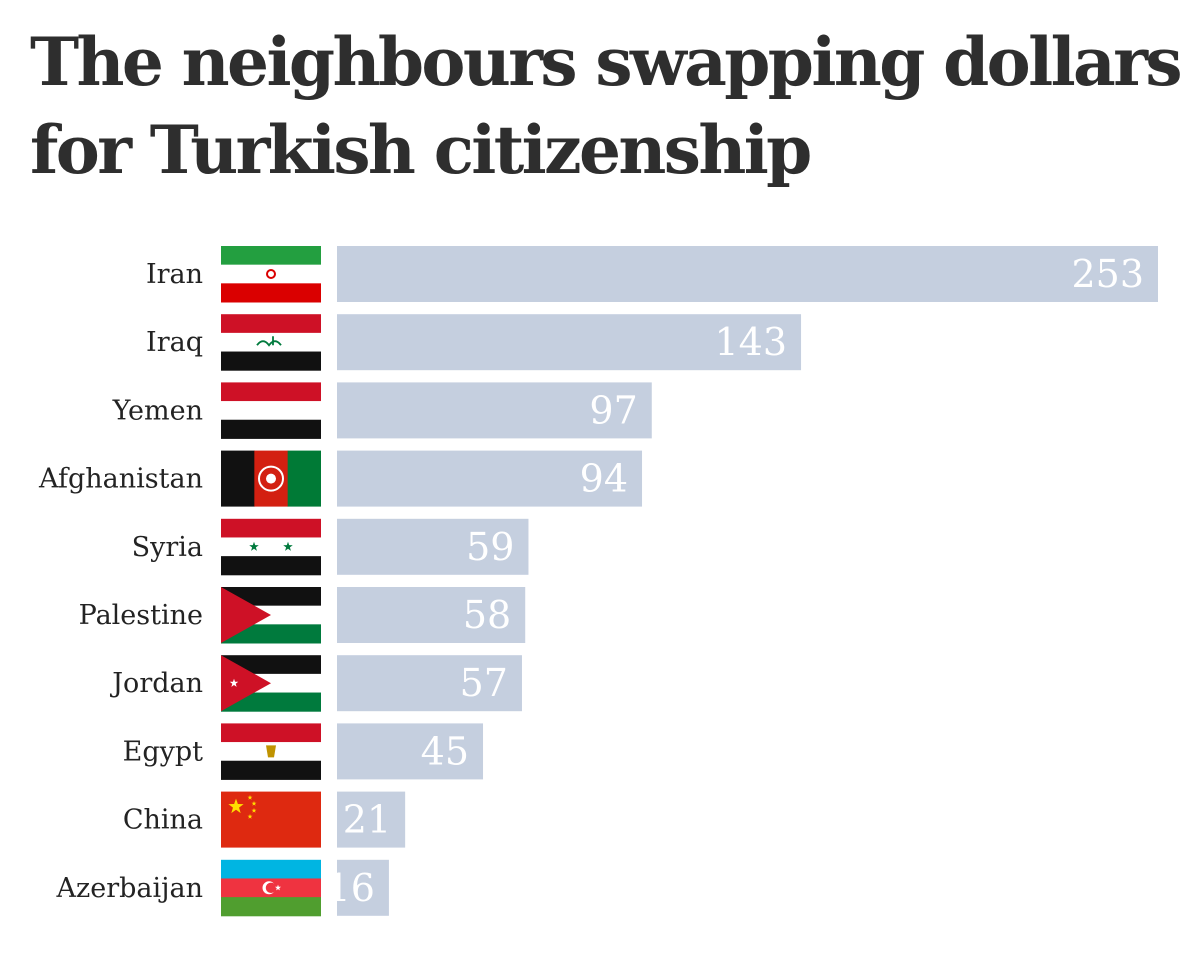 This screenshot has height=956, width=1200. I want to click on afghanistan-flag, so click(271, 478).